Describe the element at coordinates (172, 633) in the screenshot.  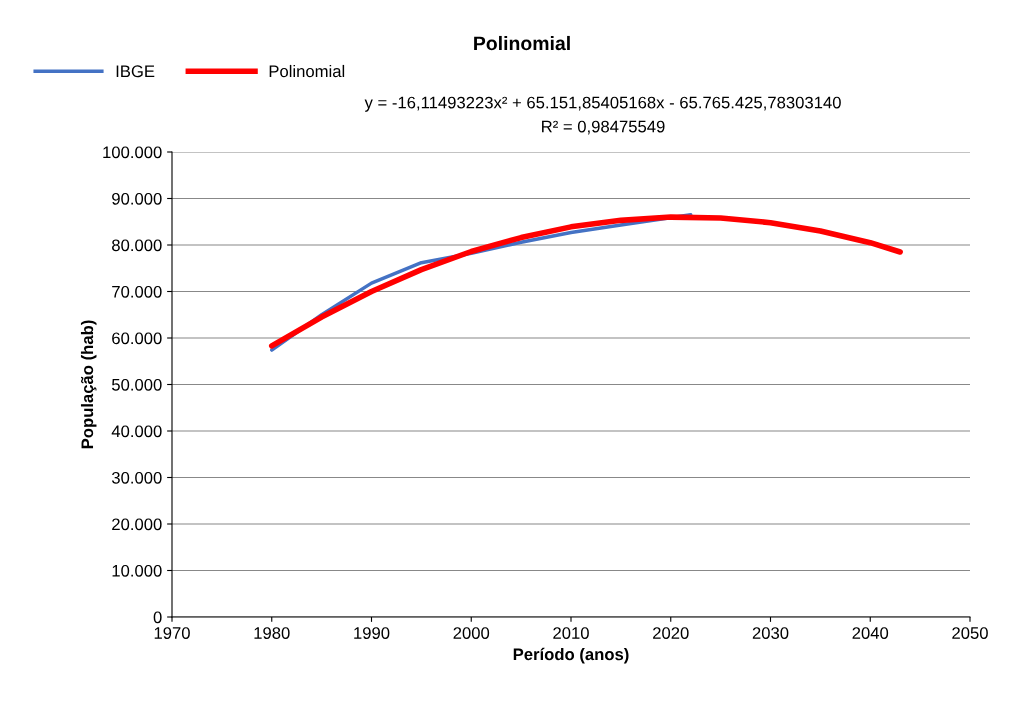
I see `x-tick-label: 1970` at that location.